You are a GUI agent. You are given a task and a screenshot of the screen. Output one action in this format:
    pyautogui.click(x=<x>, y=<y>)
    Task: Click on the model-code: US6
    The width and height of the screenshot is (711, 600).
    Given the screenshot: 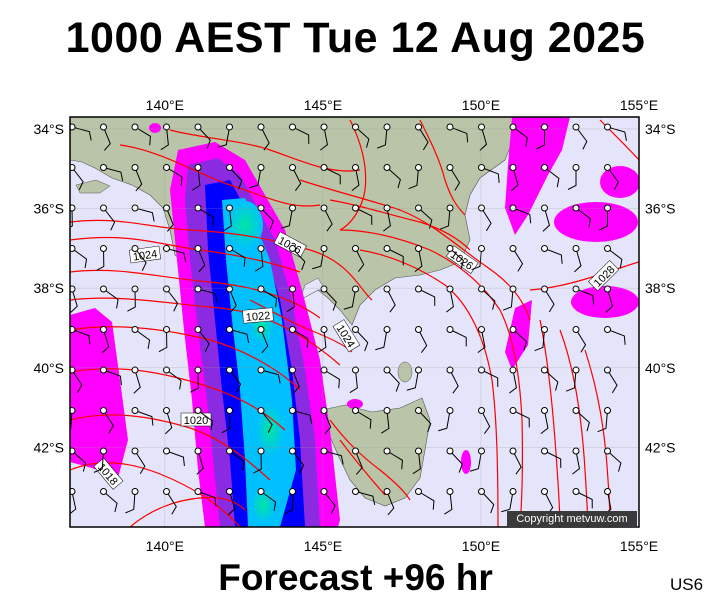 What is the action you would take?
    pyautogui.click(x=687, y=584)
    